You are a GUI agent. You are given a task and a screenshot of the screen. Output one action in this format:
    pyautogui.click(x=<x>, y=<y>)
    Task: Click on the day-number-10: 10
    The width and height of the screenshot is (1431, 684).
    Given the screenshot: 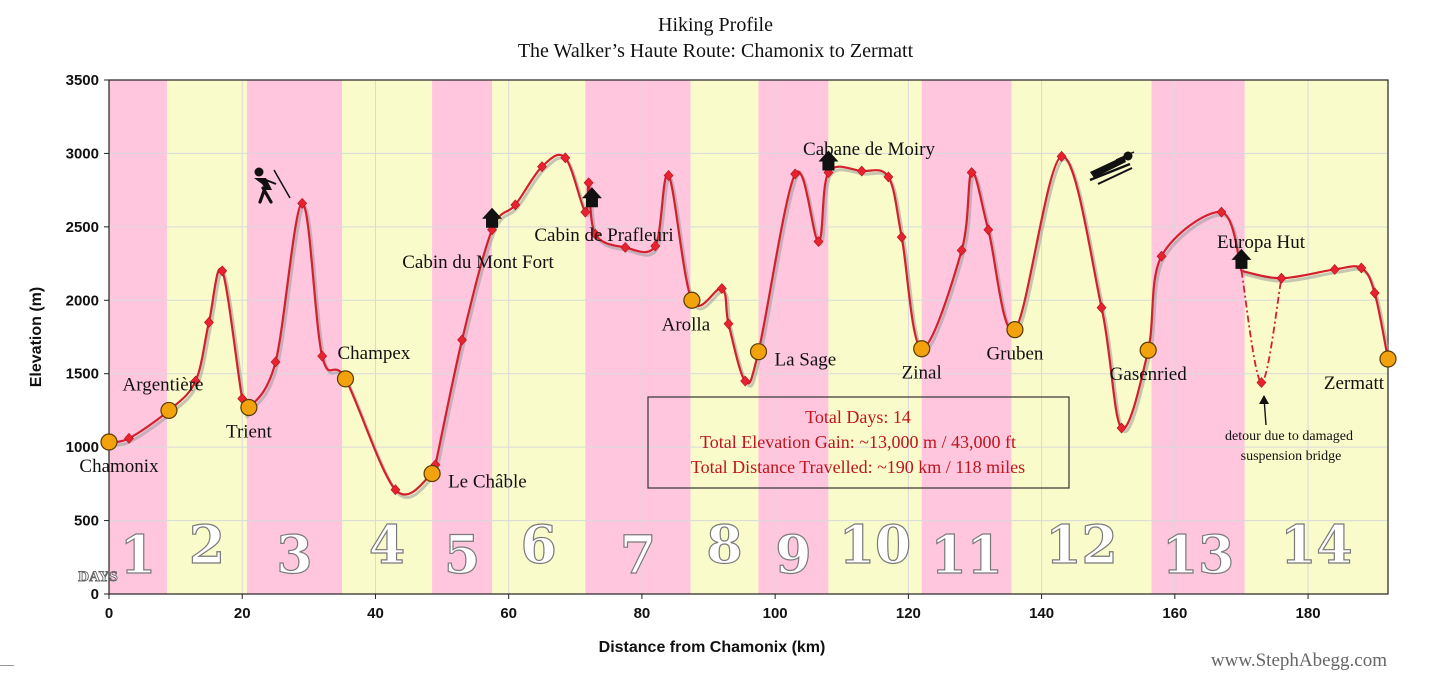 What is the action you would take?
    pyautogui.click(x=875, y=545)
    